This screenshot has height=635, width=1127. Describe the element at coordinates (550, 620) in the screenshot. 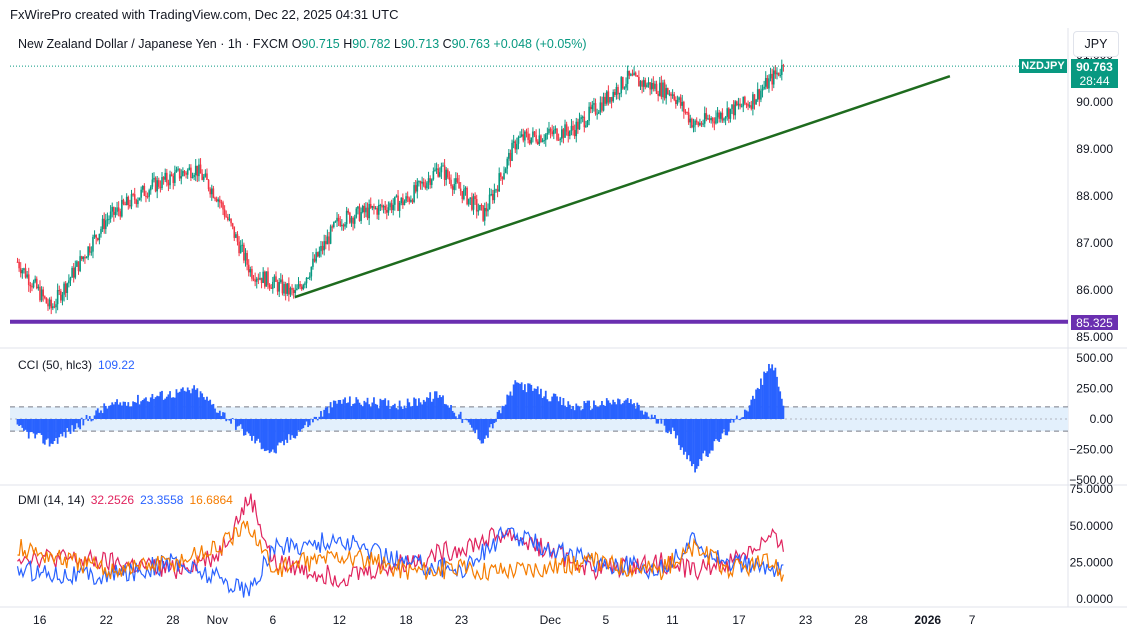

I see `time-tick-label: Dec` at that location.